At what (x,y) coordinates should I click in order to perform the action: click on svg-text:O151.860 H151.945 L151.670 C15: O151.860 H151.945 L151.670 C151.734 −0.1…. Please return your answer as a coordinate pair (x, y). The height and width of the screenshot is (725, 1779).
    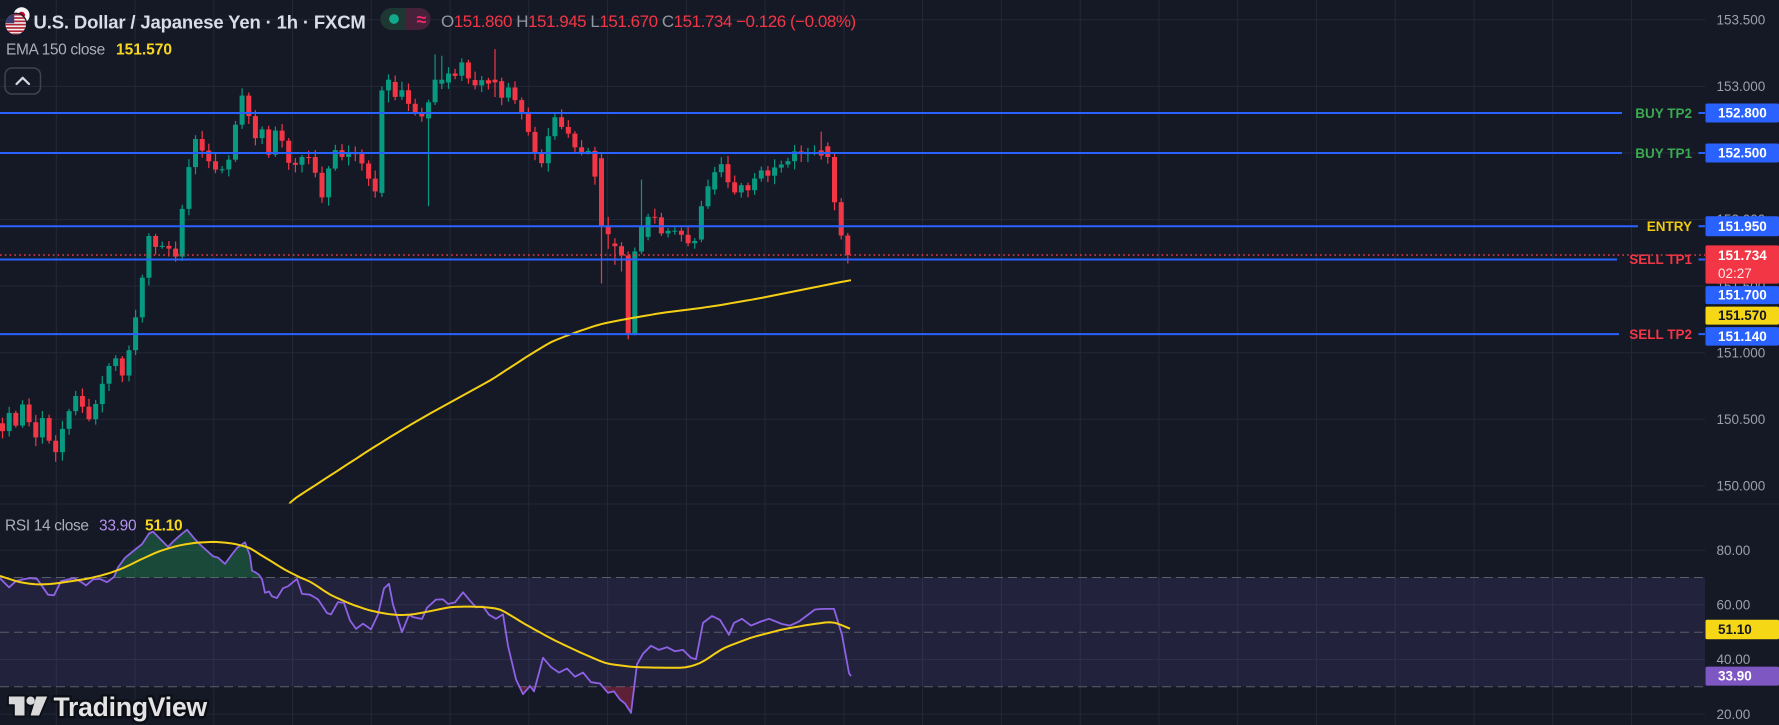
    Looking at the image, I should click on (648, 21).